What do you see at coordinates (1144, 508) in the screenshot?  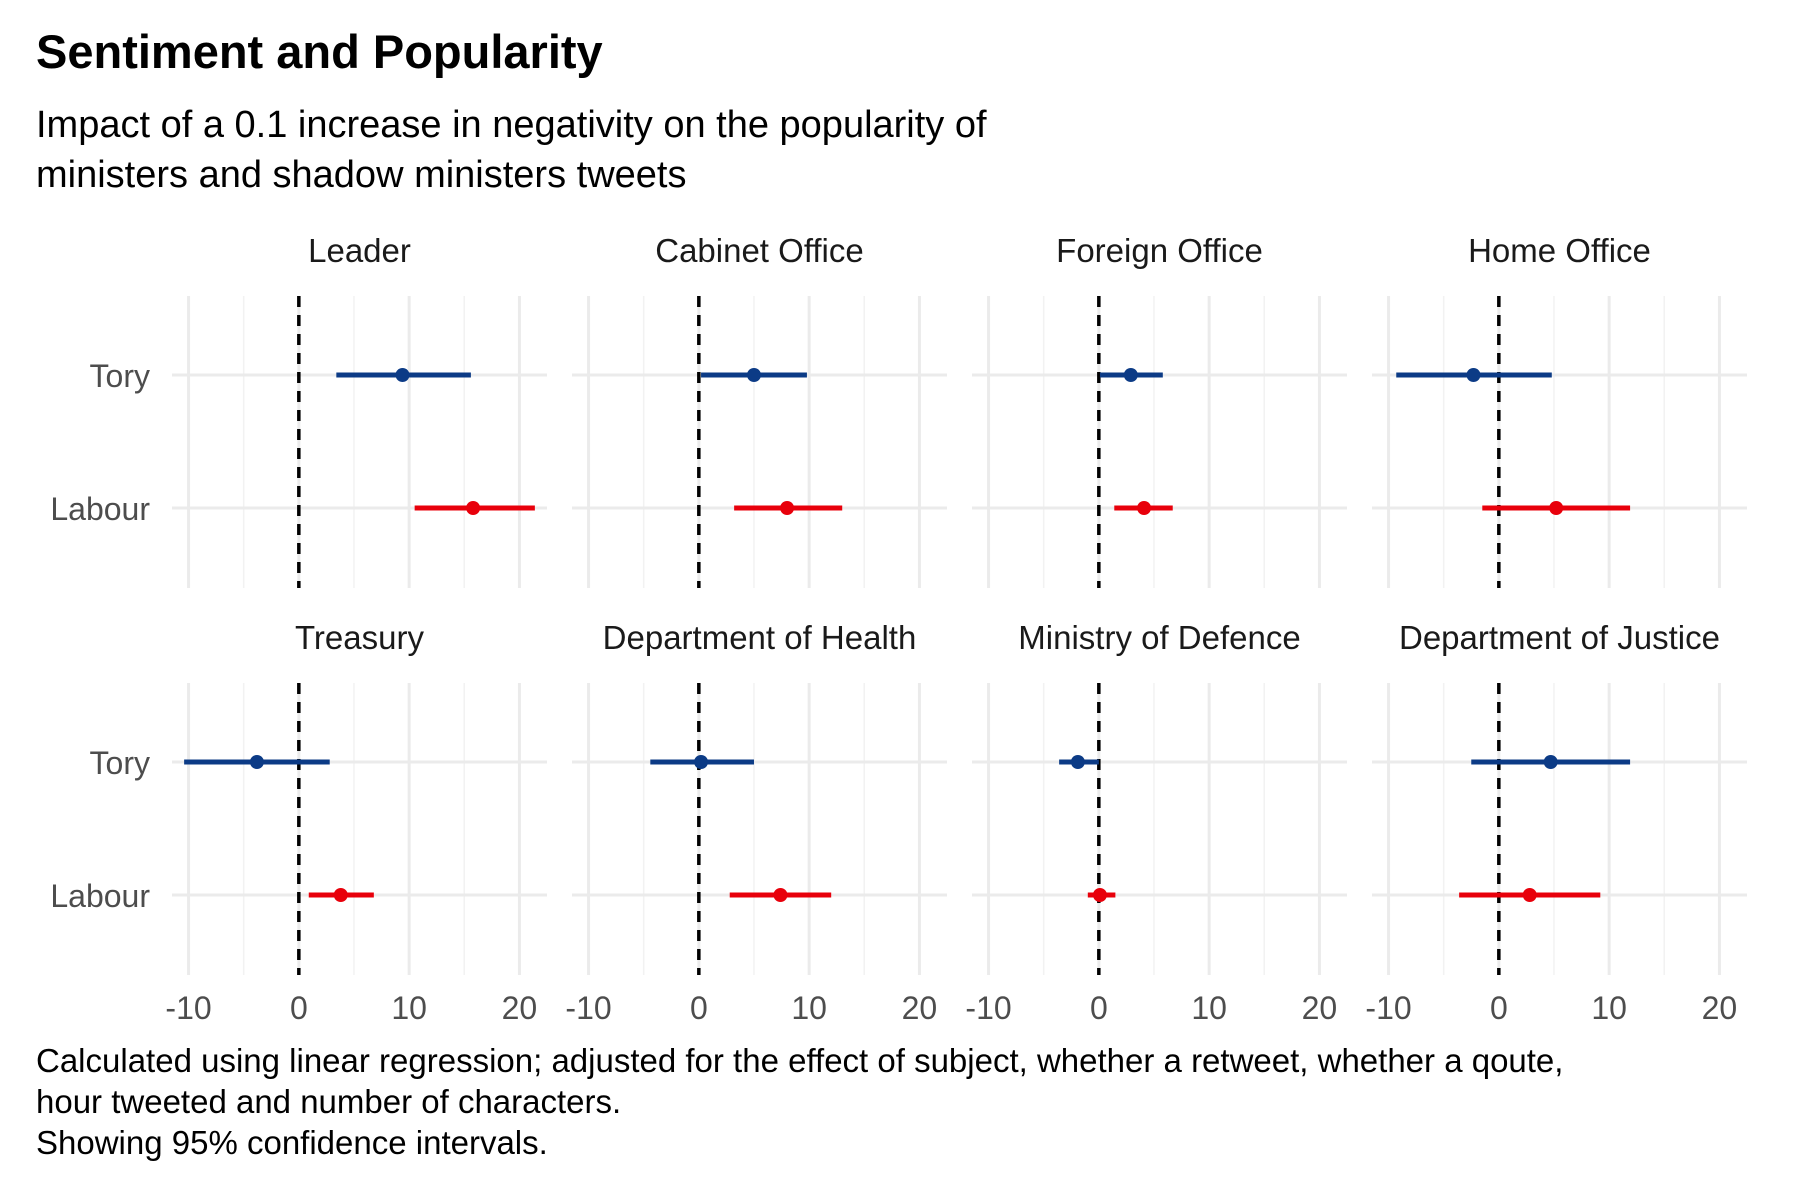 I see `point-labour-foreign-office` at bounding box center [1144, 508].